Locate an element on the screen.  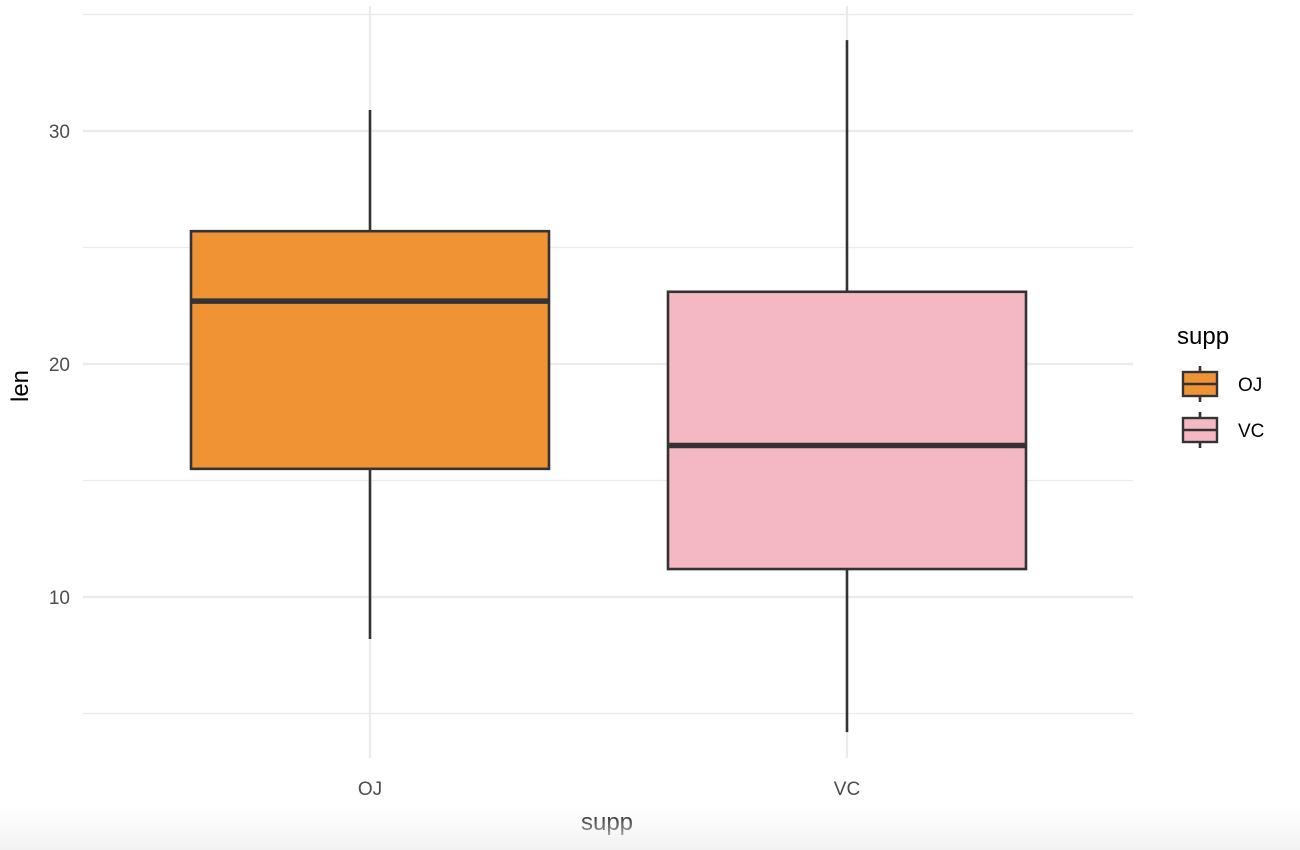
y-tick-label: 10 is located at coordinates (59, 598).